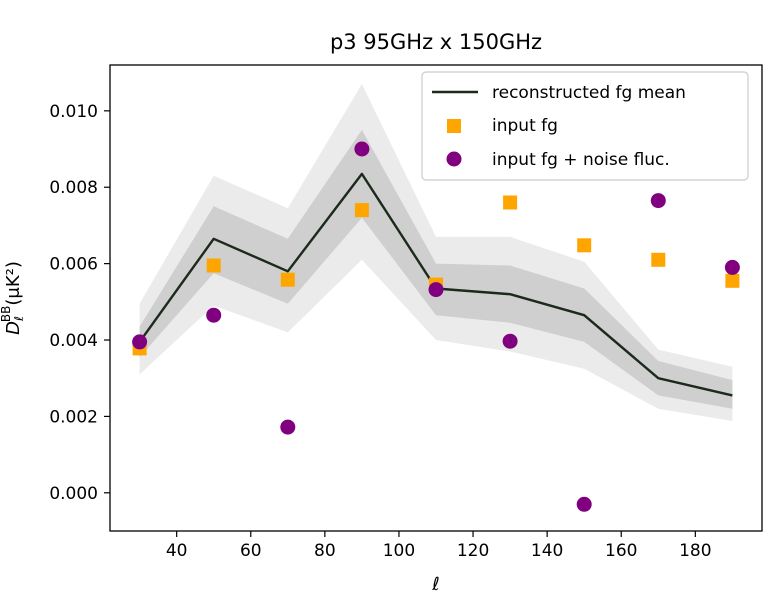 The width and height of the screenshot is (782, 598). What do you see at coordinates (621, 551) in the screenshot?
I see `x-tick-label: 160` at bounding box center [621, 551].